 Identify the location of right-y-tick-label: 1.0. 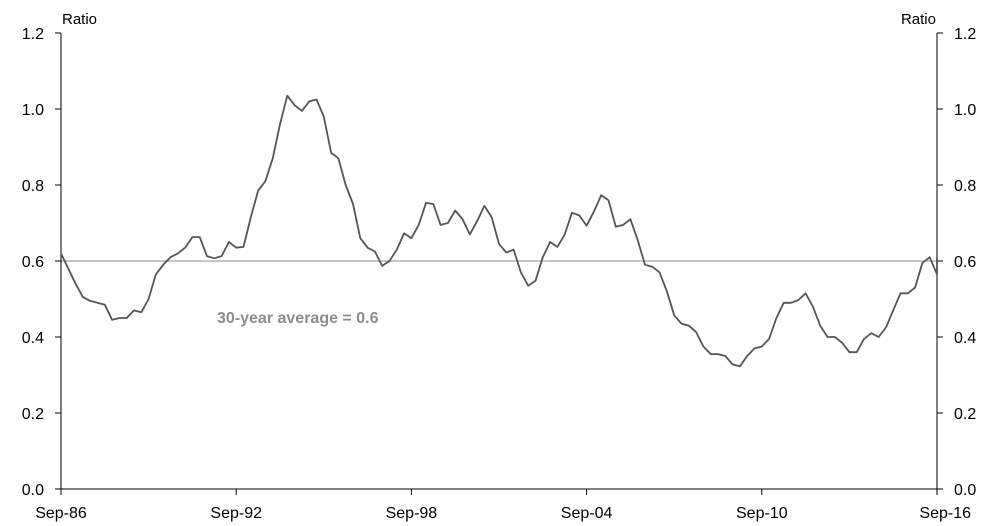
(965, 110).